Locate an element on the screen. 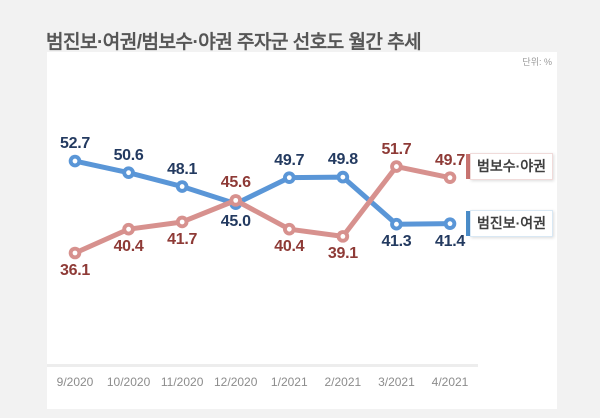 Image resolution: width=600 pixels, height=418 pixels. legend-label-conservative-opposition: 범보수·야권 is located at coordinates (512, 166).